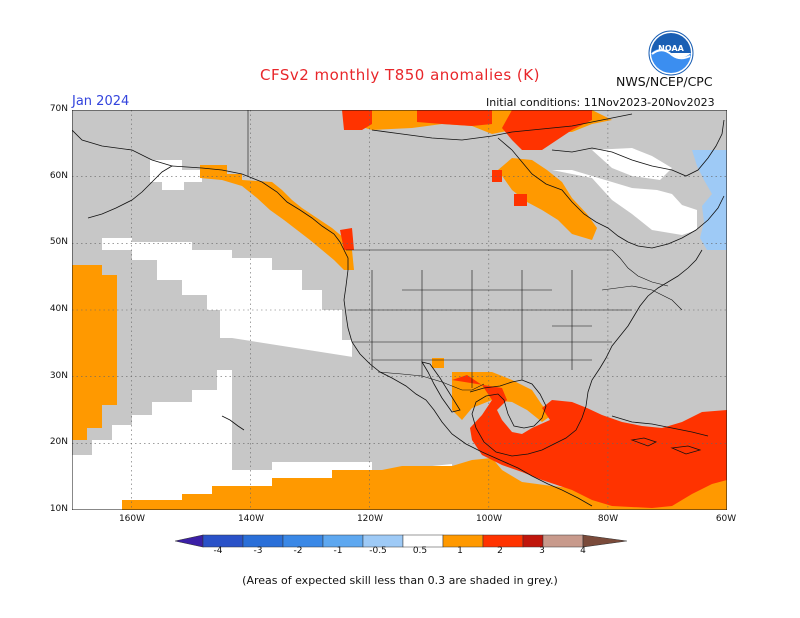  What do you see at coordinates (94, 352) in the screenshot?
I see `orange-area-pacific-west` at bounding box center [94, 352].